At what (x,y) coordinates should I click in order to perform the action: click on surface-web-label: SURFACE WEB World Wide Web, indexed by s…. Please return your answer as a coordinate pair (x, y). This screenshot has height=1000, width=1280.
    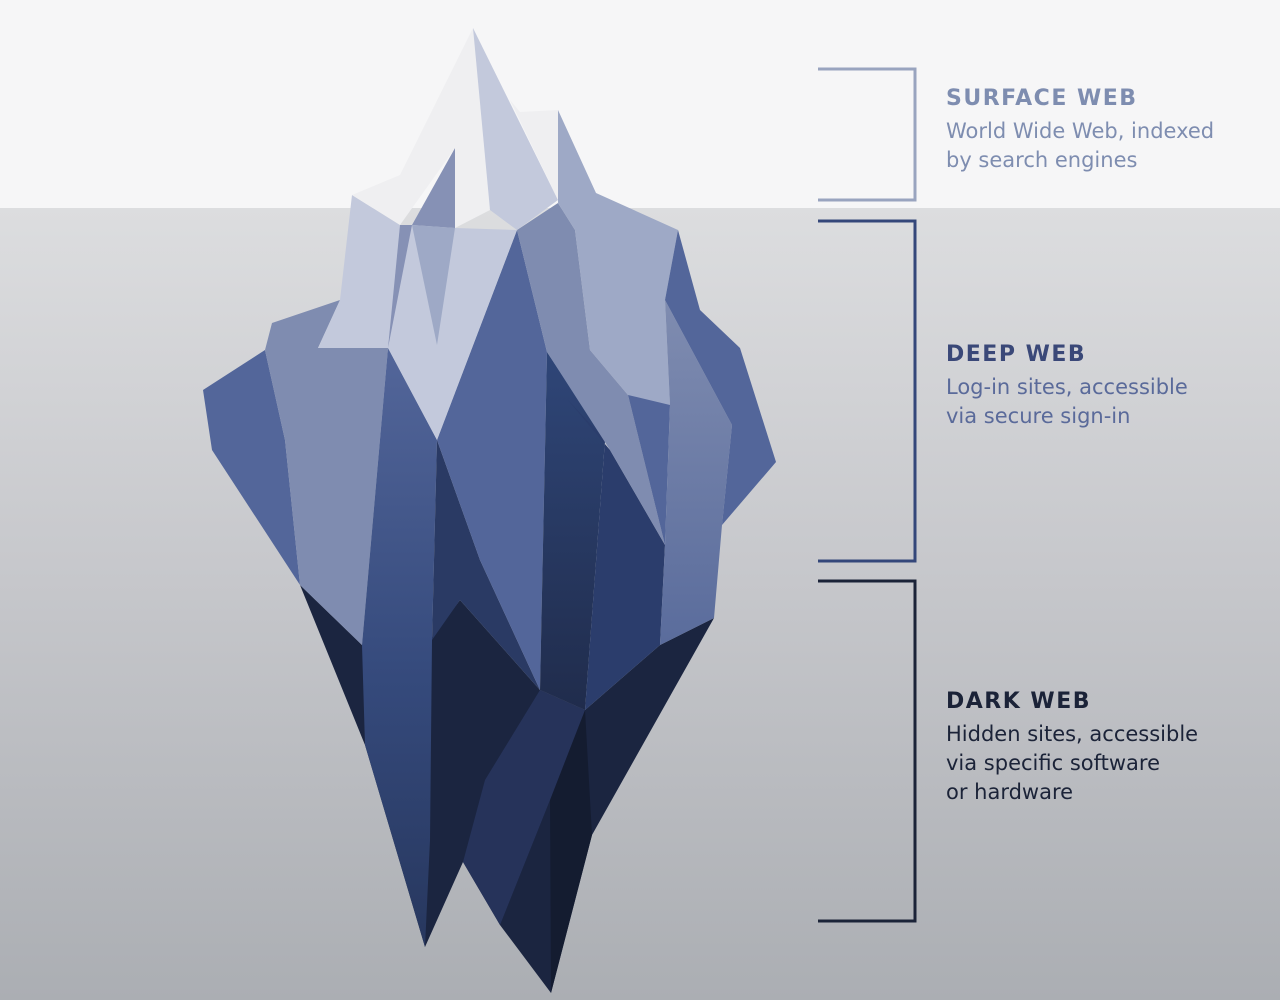
    Looking at the image, I should click on (1106, 130).